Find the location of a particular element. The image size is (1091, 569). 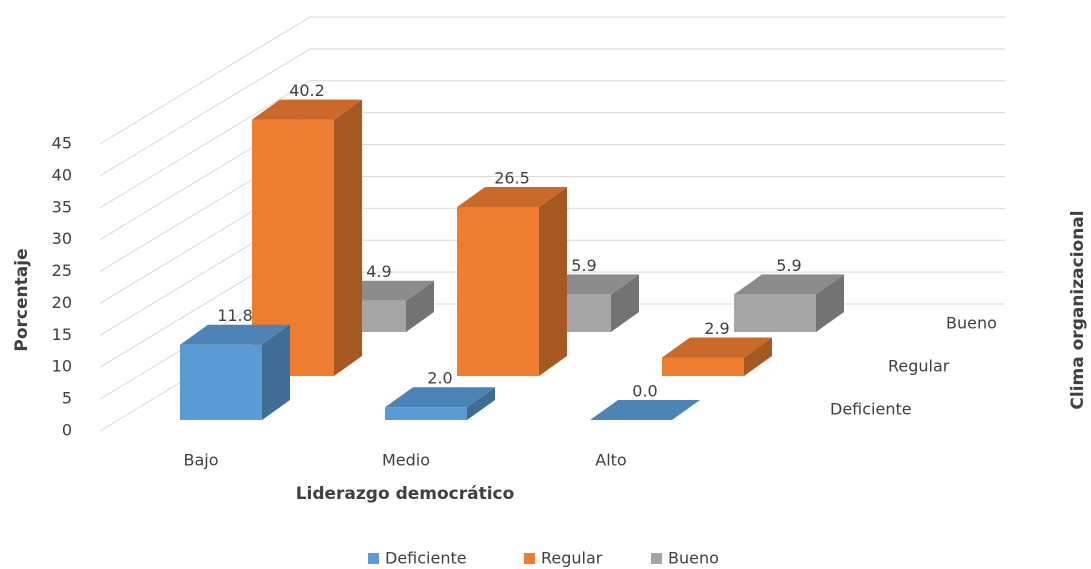

y-axis-title: Porcentaje is located at coordinates (22, 299).